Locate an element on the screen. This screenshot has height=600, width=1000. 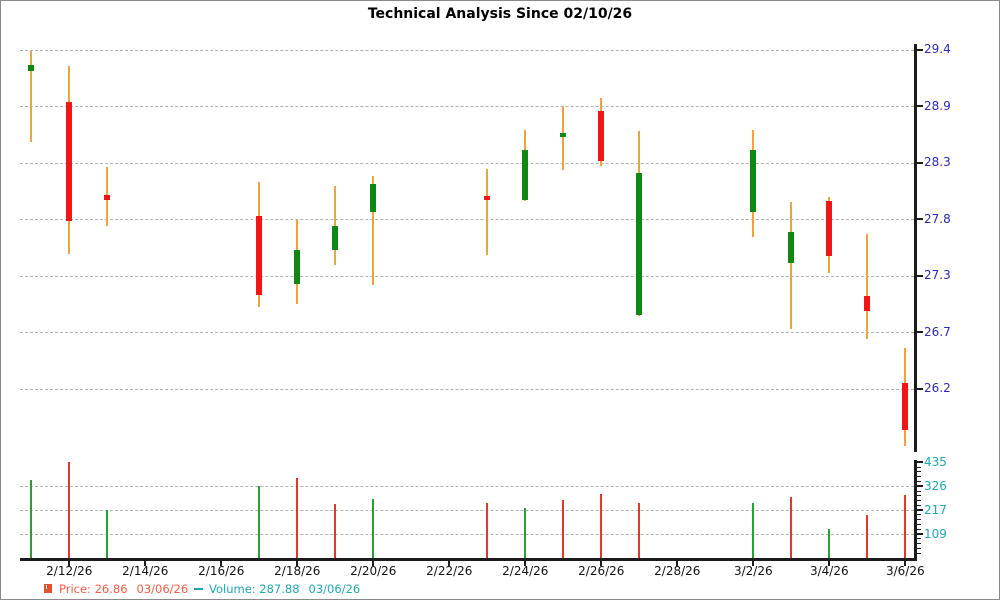
price-axis-label: 26.2 is located at coordinates (937, 388).